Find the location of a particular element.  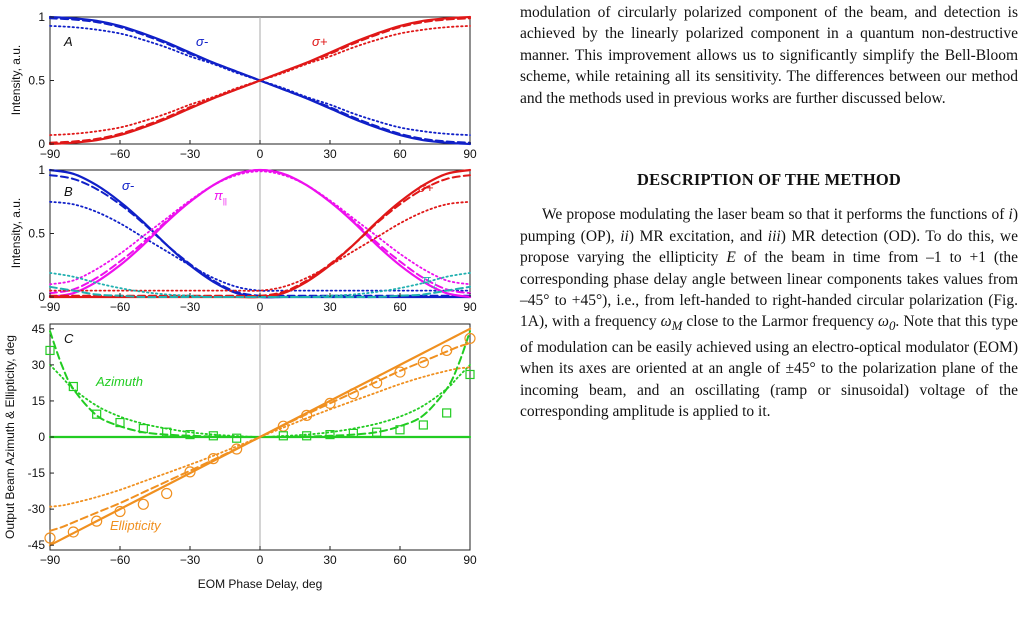

panel-c-ellipticity-label: Ellipticity is located at coordinates (136, 525).